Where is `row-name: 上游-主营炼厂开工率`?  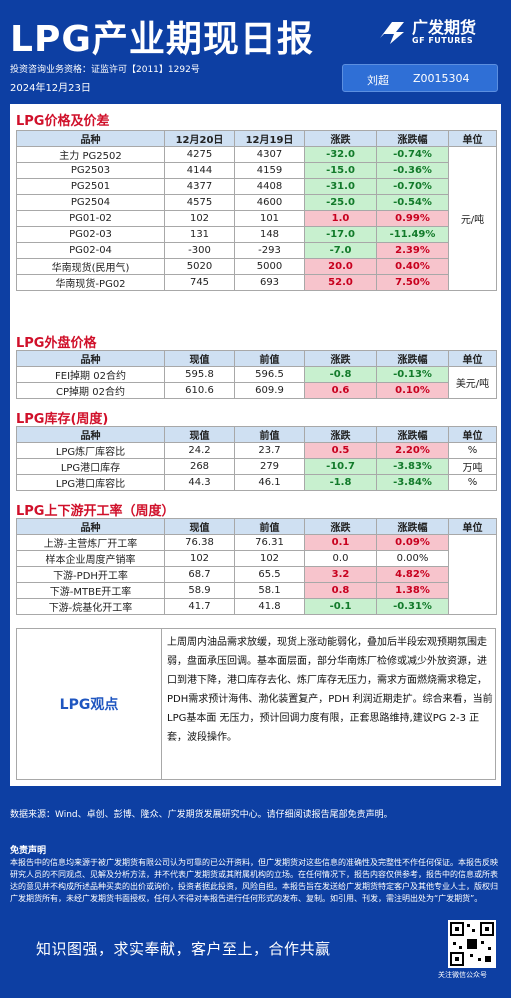
row-name: 上游-主营炼厂开工率 is located at coordinates (90, 542).